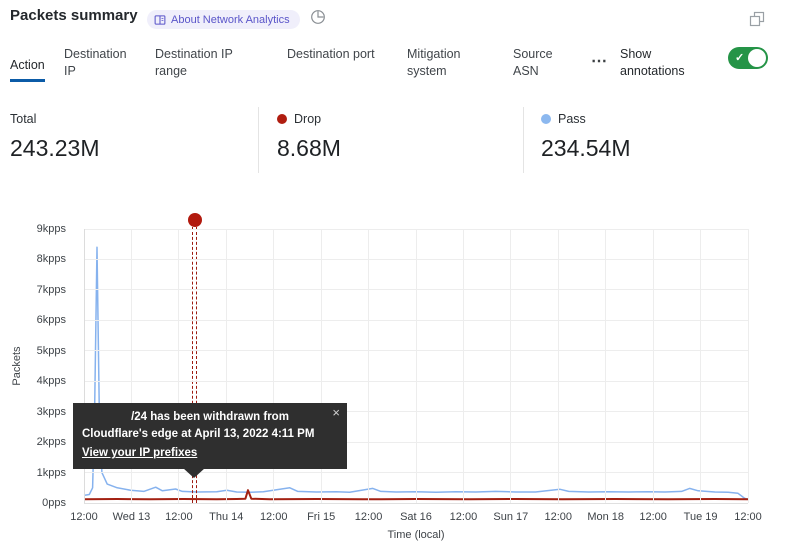 This screenshot has height=555, width=785. I want to click on about-network-analytics-badge: About Network Analytics, so click(223, 19).